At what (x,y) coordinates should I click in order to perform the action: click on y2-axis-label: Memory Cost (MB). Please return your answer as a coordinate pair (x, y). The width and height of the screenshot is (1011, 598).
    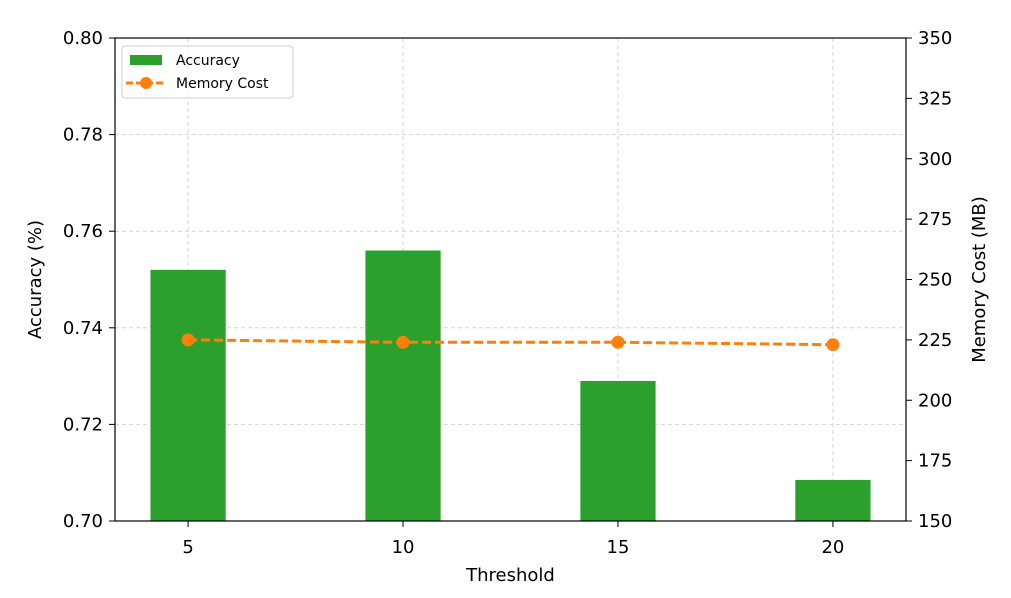
    Looking at the image, I should click on (979, 279).